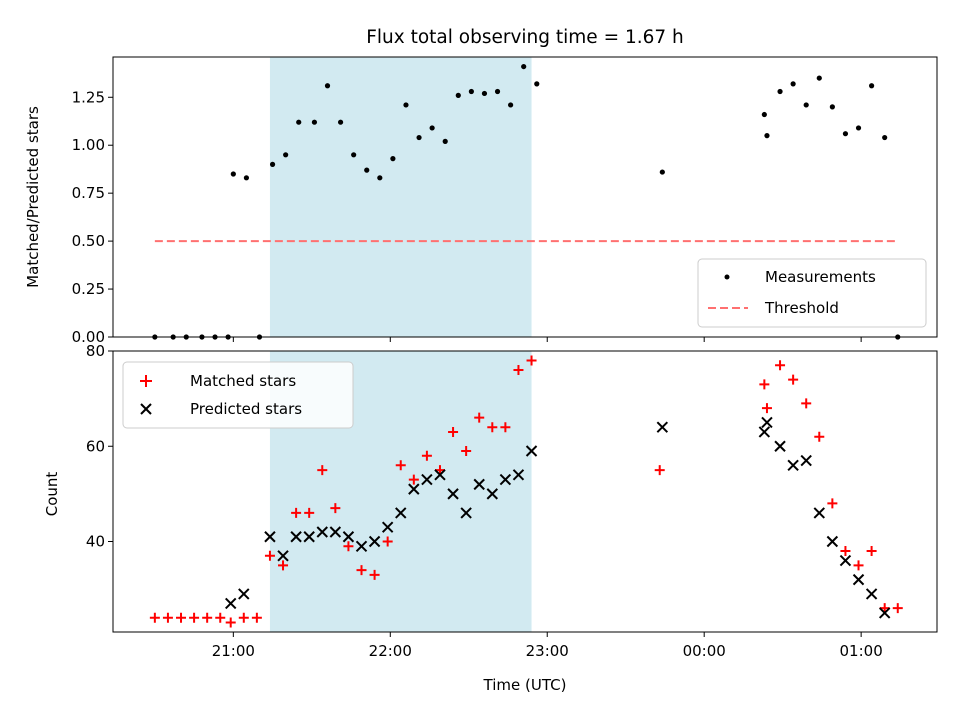  What do you see at coordinates (33, 197) in the screenshot?
I see `top-y-axis-label: Matched/Predicted stars` at bounding box center [33, 197].